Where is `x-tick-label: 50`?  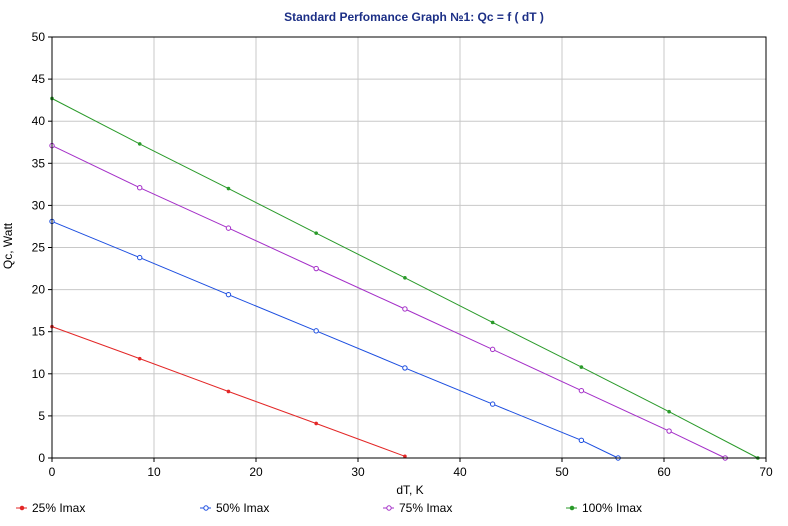
x-tick-label: 50 is located at coordinates (562, 472).